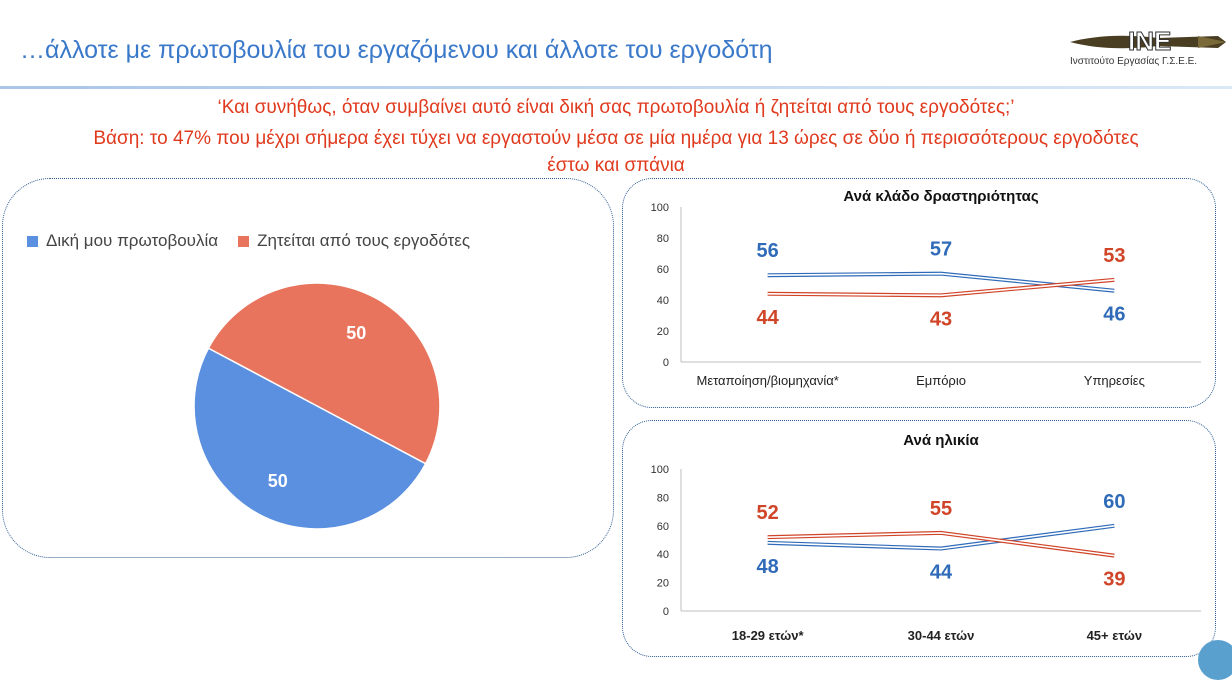  Describe the element at coordinates (941, 537) in the screenshot. I see `series-line-own-initiative-highlight` at that location.